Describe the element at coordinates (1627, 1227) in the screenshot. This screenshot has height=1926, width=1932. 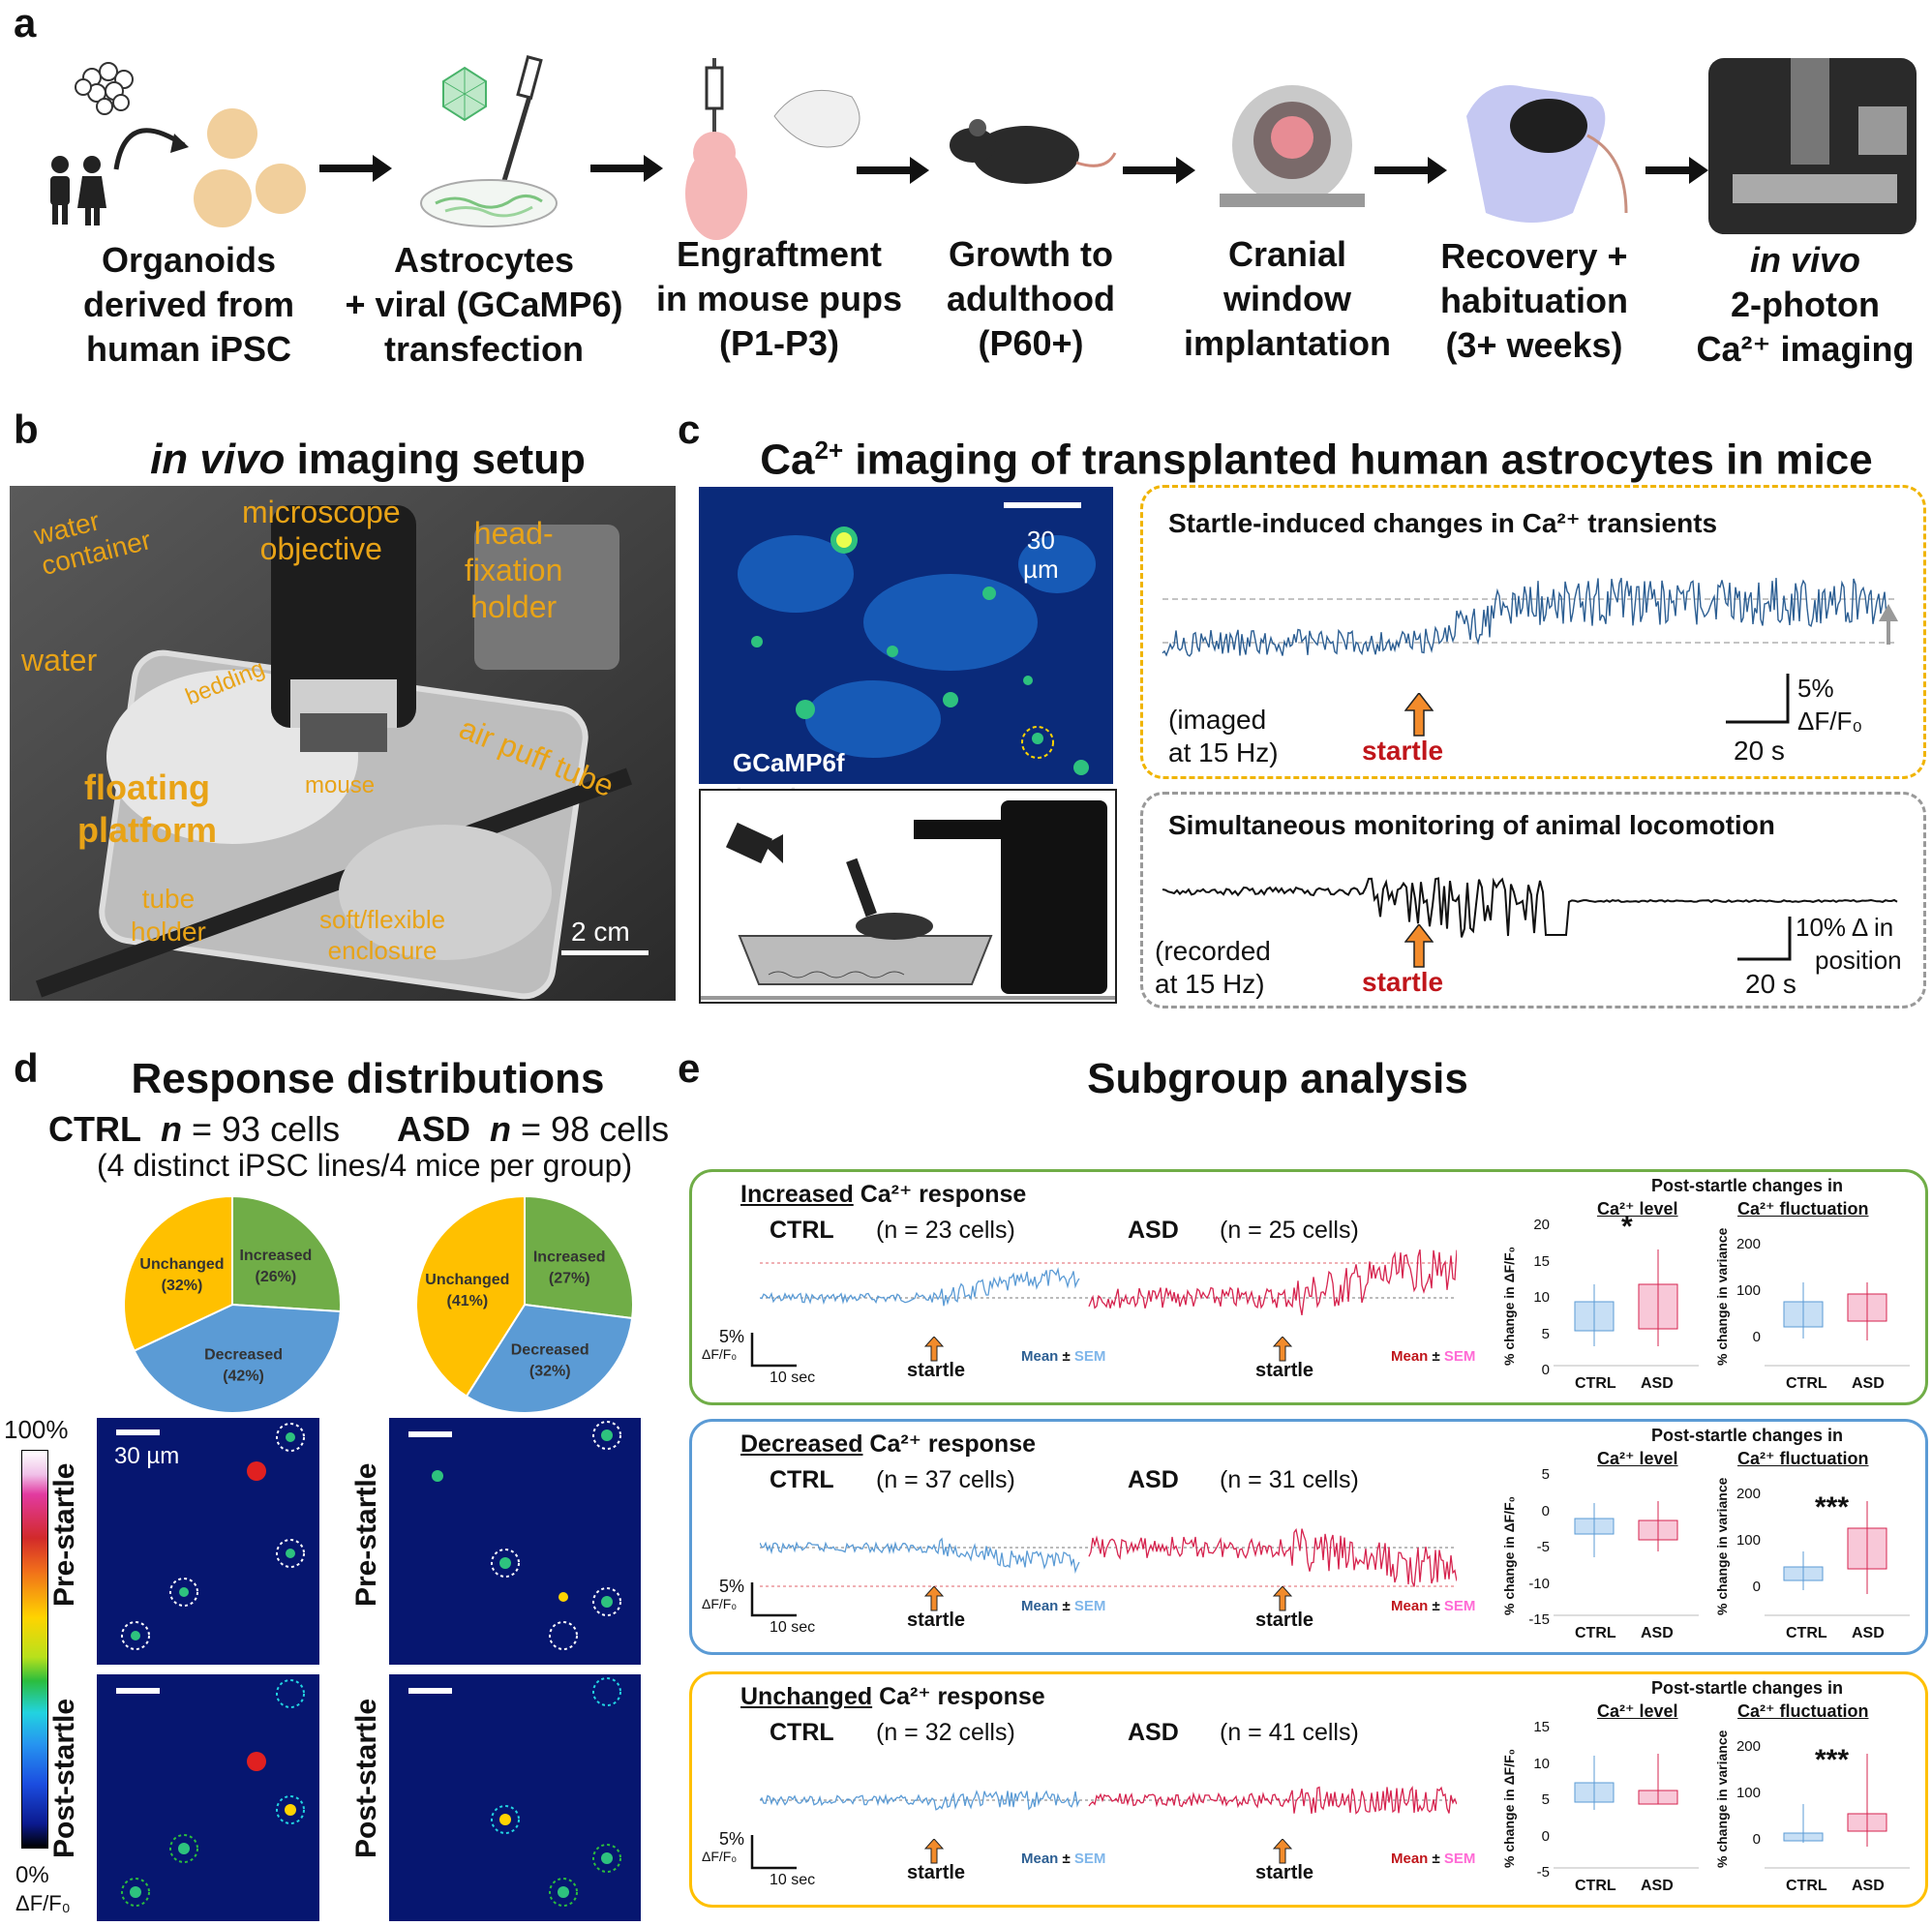
I see `level-significance: *` at that location.